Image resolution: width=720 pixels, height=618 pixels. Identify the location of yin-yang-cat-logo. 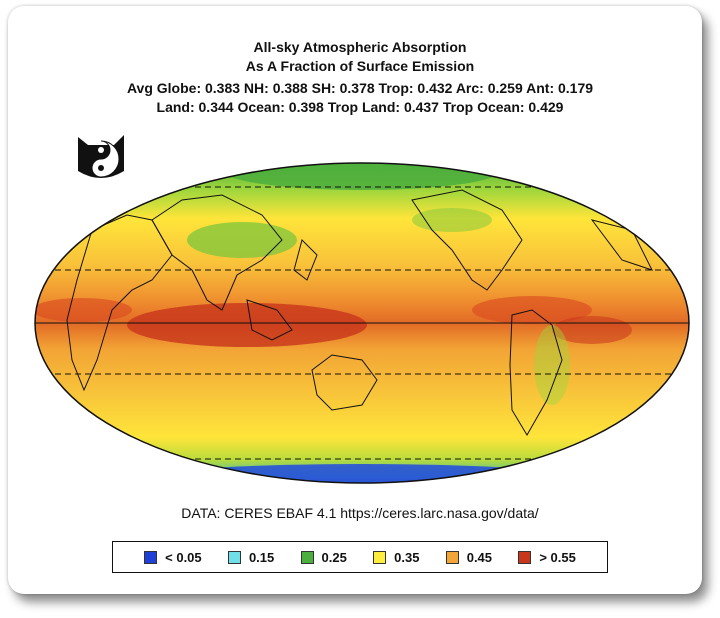
(101, 156).